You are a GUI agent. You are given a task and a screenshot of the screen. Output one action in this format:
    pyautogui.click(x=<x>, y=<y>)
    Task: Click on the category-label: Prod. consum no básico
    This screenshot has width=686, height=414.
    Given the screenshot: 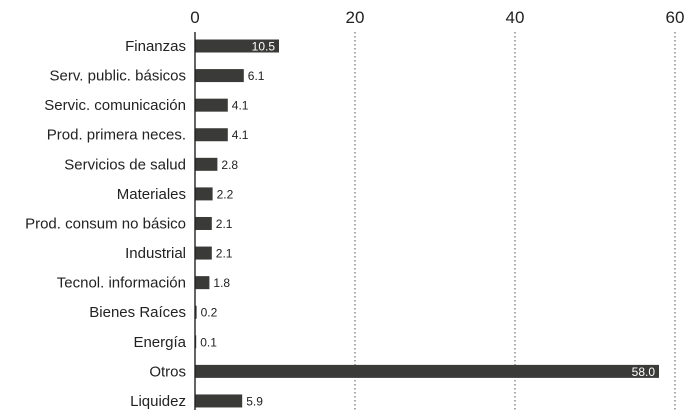 What is the action you would take?
    pyautogui.click(x=105, y=223)
    